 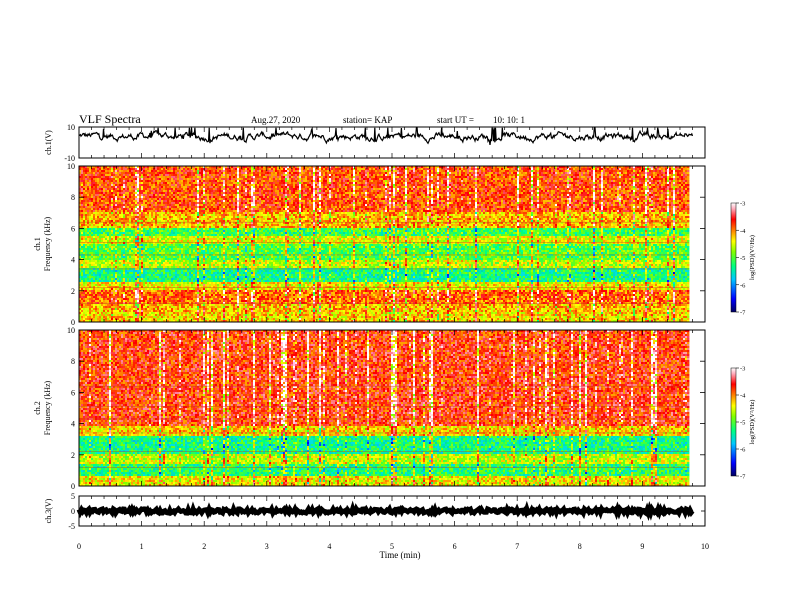 What do you see at coordinates (509, 120) in the screenshot?
I see `start-ut-value: 10: 10: 1` at bounding box center [509, 120].